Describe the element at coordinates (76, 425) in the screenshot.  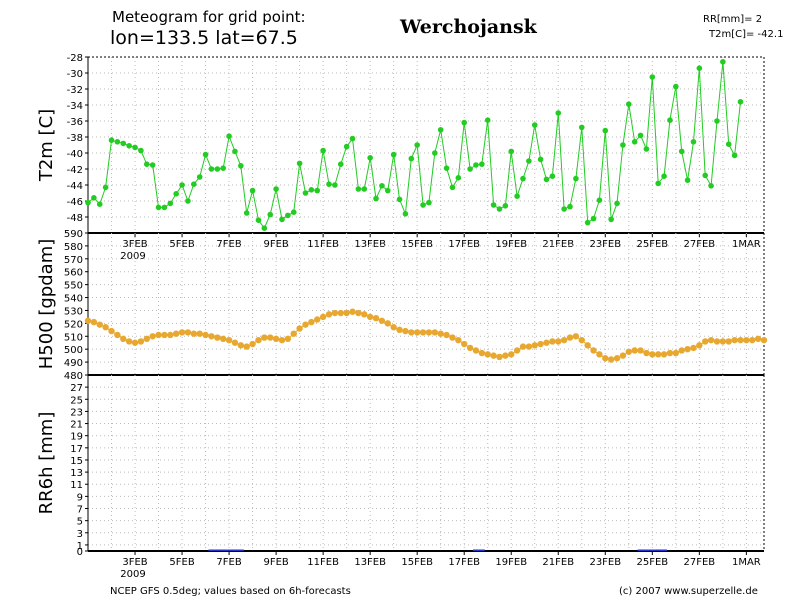
I see `y-tick-label: 21` at that location.